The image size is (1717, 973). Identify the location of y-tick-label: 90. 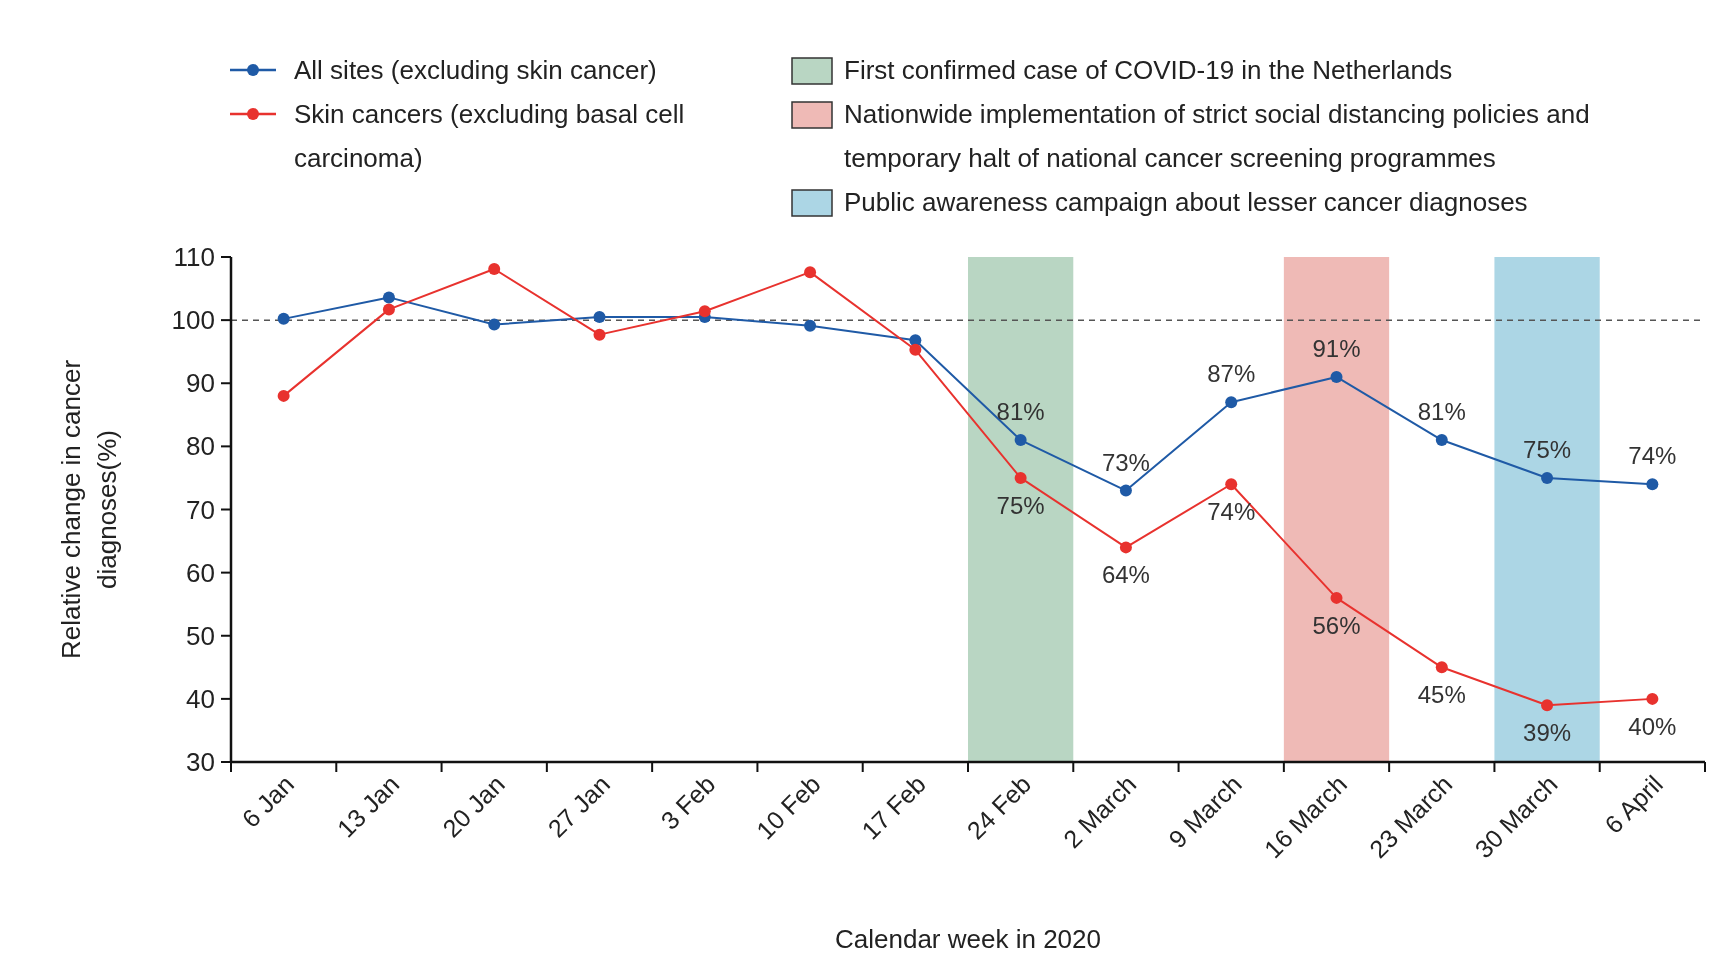
(200, 383).